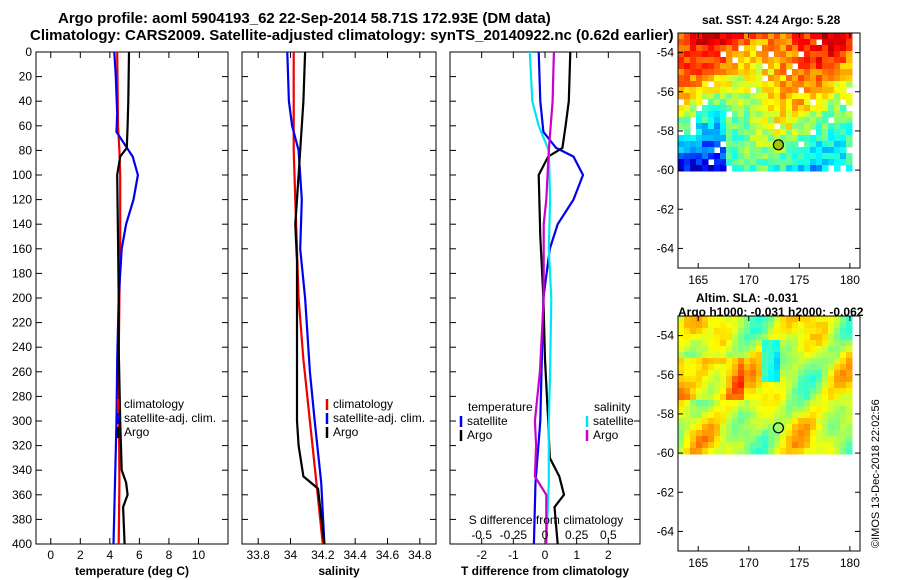 This screenshot has width=900, height=580. Describe the element at coordinates (291, 555) in the screenshot. I see `x-tick-label: 34` at that location.